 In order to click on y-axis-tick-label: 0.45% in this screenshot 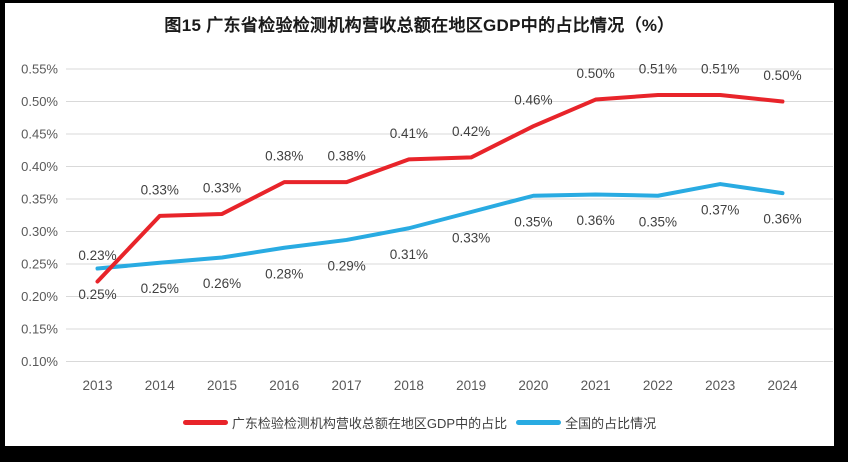, I will do `click(39, 134)`.